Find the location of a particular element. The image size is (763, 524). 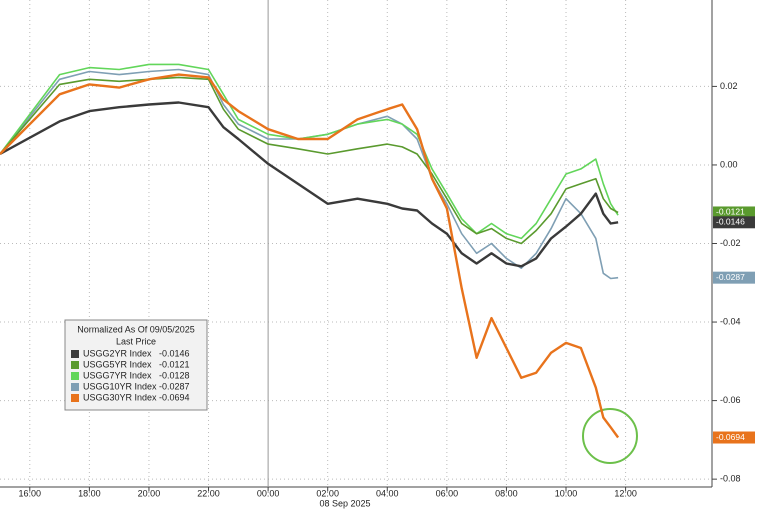

x-tick-label: 12:00 is located at coordinates (625, 493).